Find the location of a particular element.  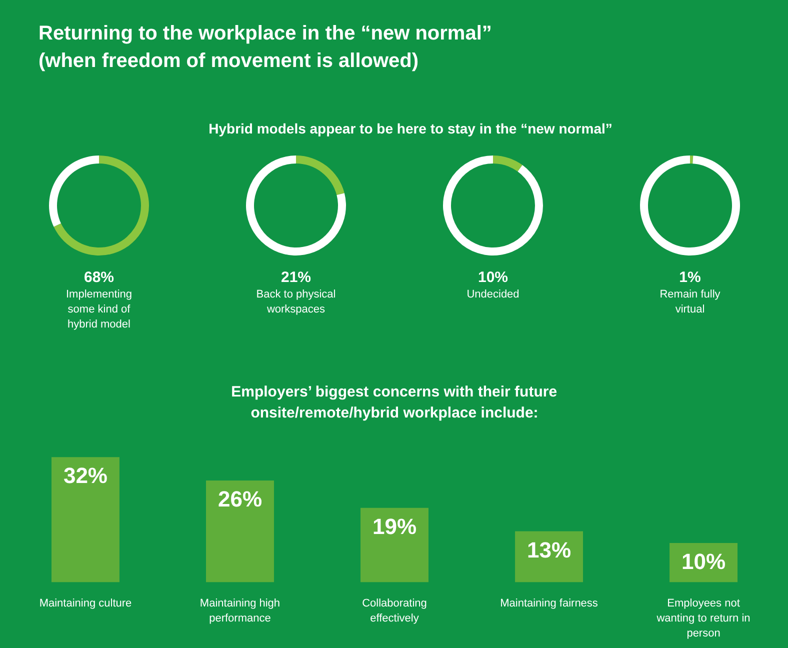

data-label: 13% is located at coordinates (549, 549).